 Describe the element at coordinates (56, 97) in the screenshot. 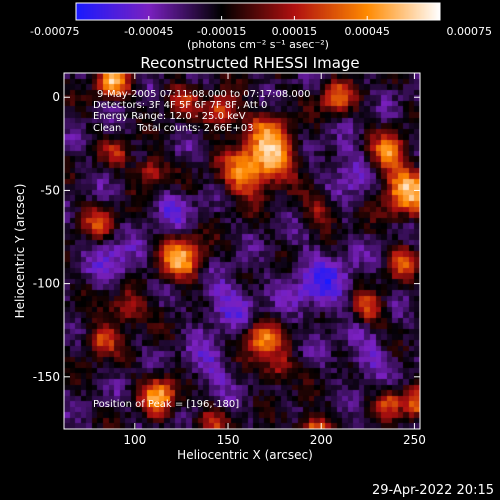

I see `y-tick-label: 0` at that location.